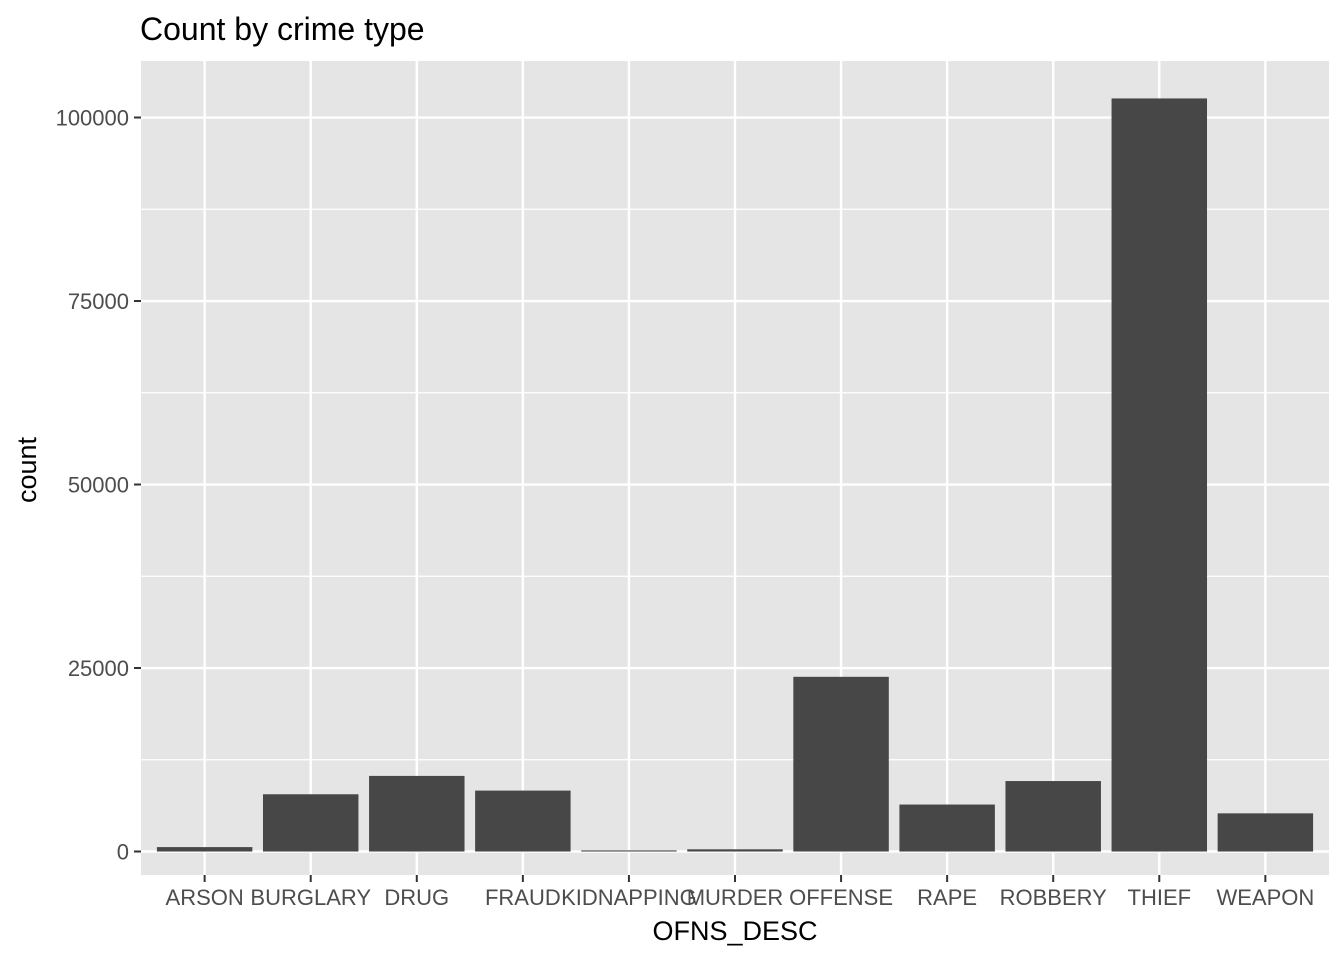 The width and height of the screenshot is (1344, 960). Describe the element at coordinates (1265, 897) in the screenshot. I see `x-tick-label-weapon: WEAPON` at that location.